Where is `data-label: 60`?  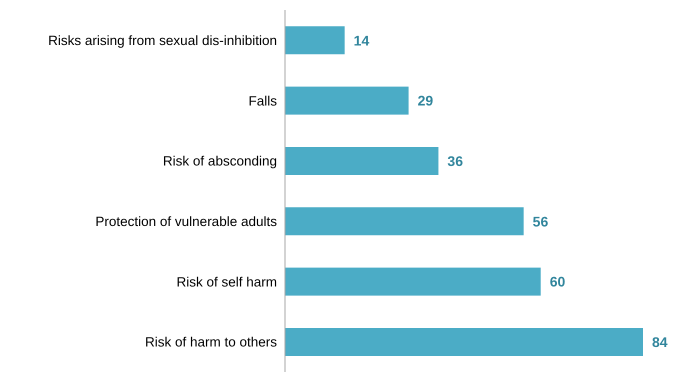 data-label: 60 is located at coordinates (558, 282).